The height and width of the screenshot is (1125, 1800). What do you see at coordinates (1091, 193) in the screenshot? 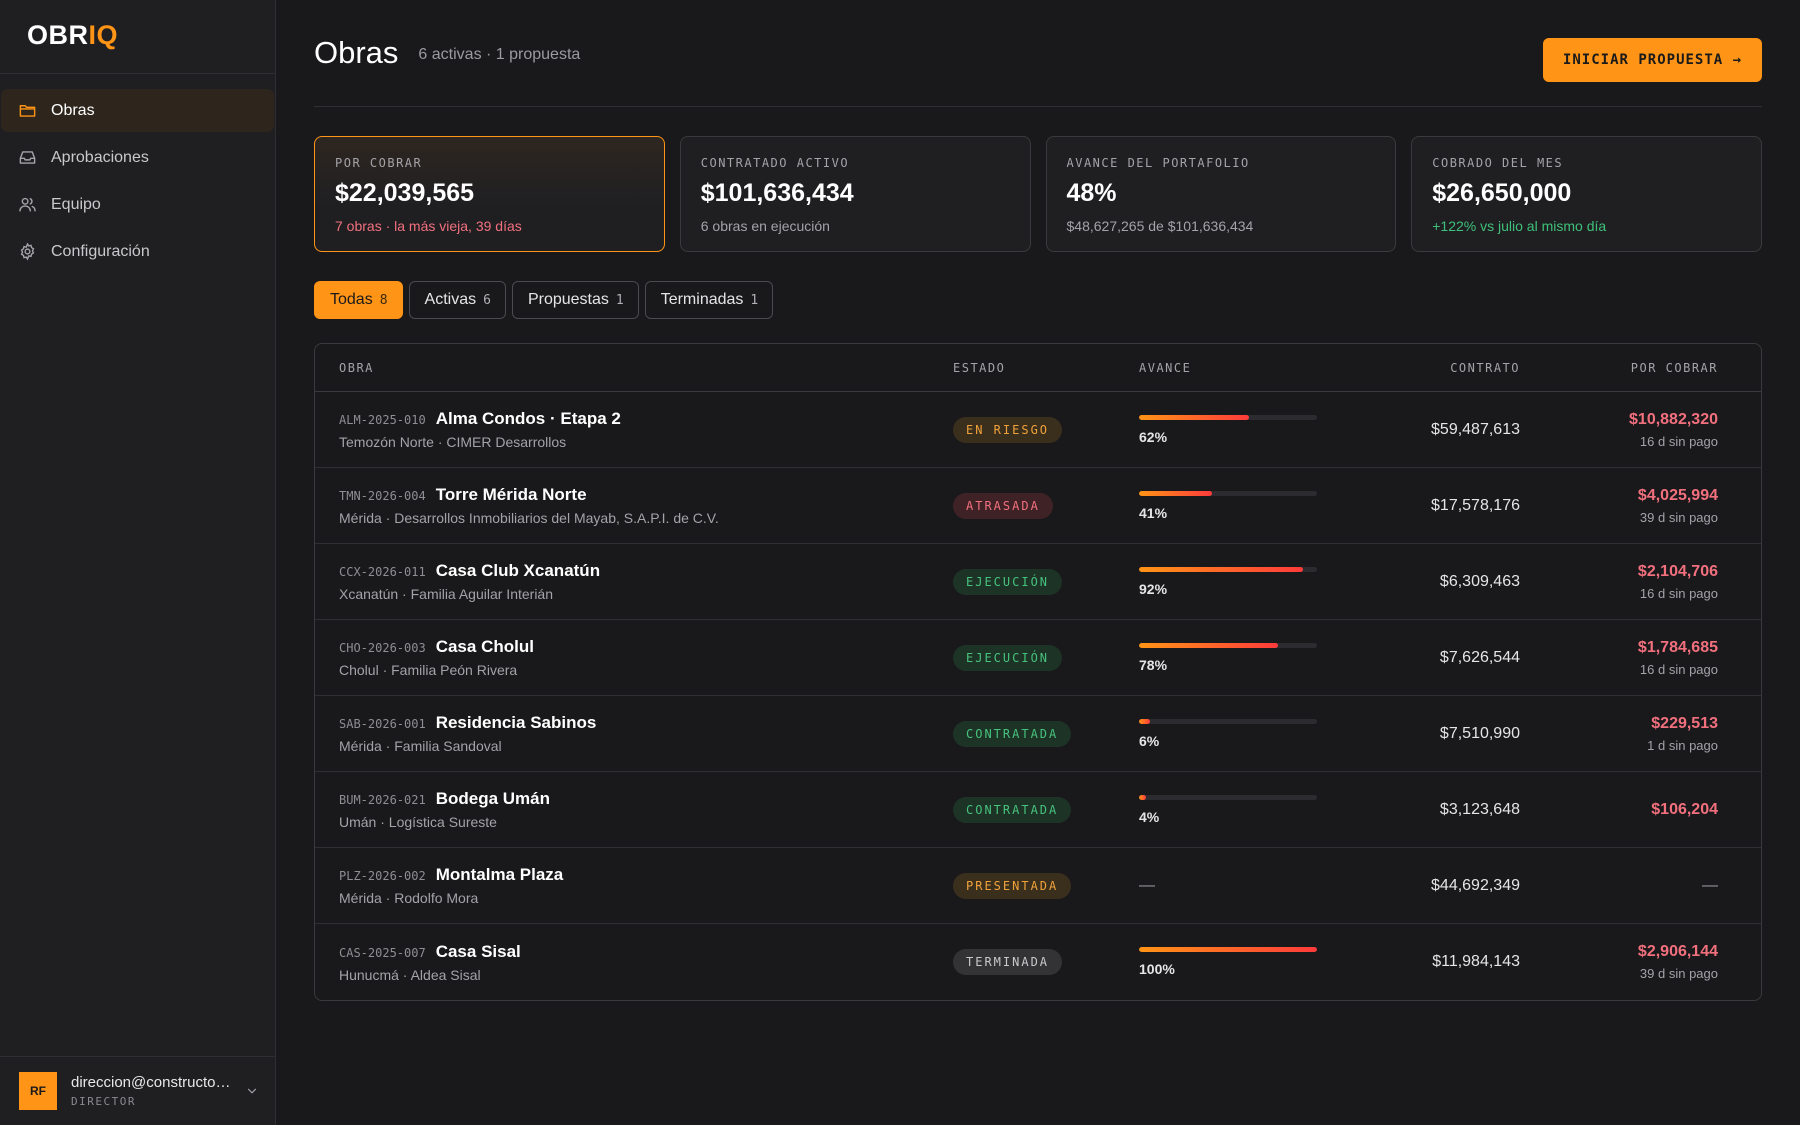
I see `kpi-value: 48%` at bounding box center [1091, 193].